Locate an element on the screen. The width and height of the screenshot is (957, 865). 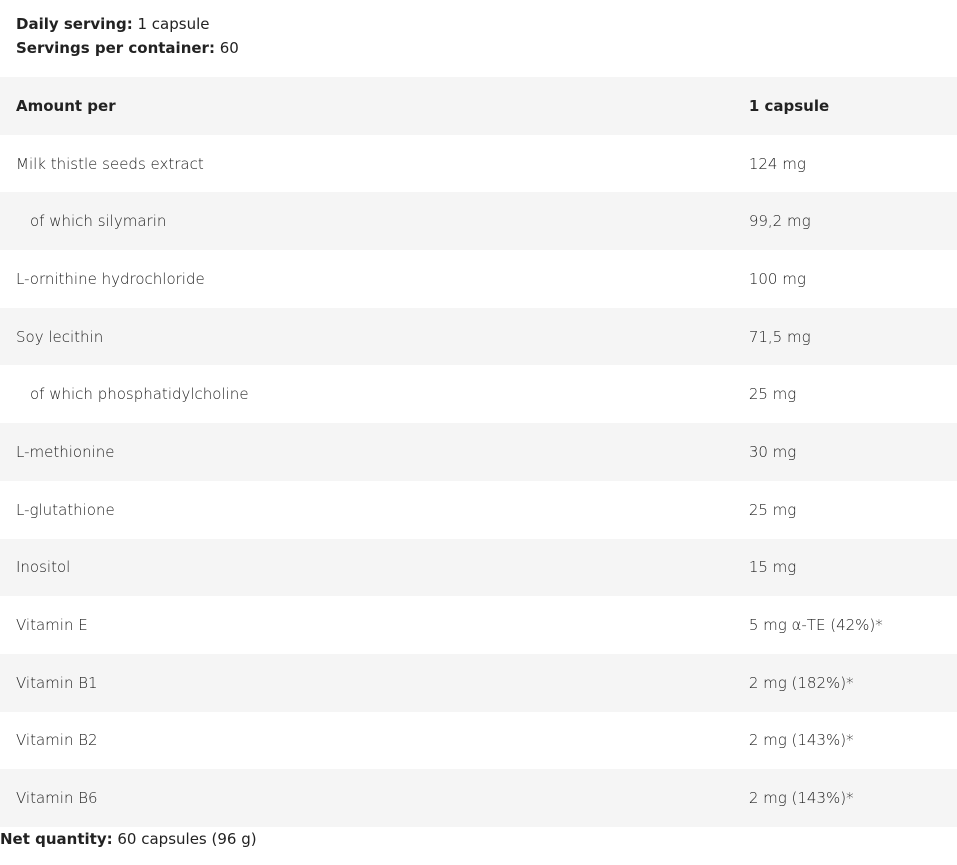
table-row: of which phosphatidylcholine 25 mg is located at coordinates (478, 394).